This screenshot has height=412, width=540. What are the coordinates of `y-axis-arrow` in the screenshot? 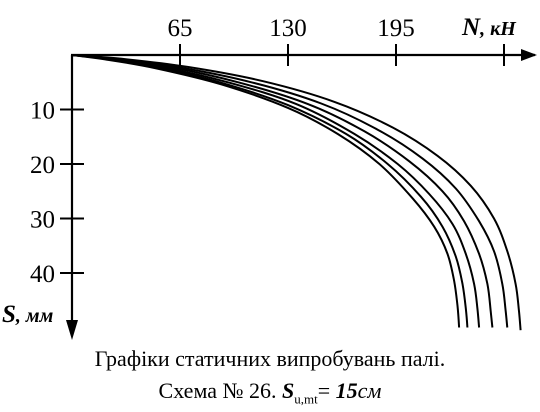 It's located at (72, 330).